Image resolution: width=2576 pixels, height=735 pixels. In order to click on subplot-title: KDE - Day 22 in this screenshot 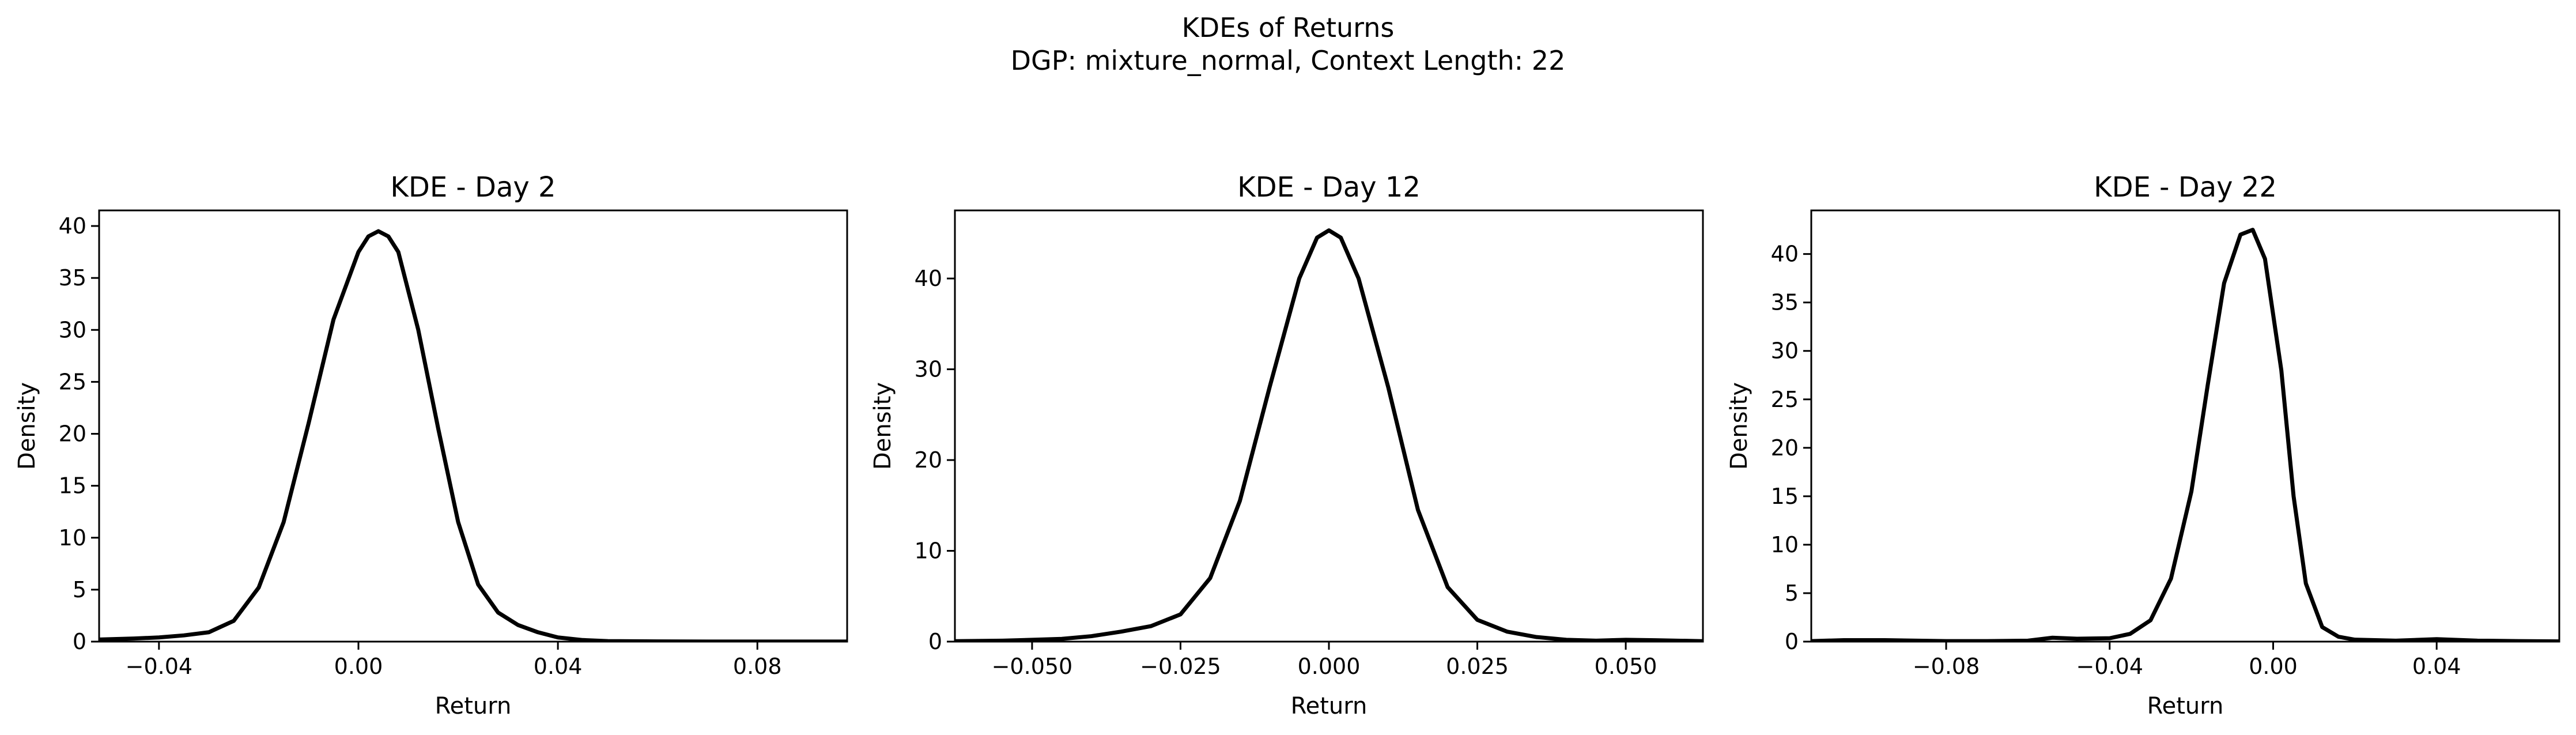, I will do `click(2185, 187)`.